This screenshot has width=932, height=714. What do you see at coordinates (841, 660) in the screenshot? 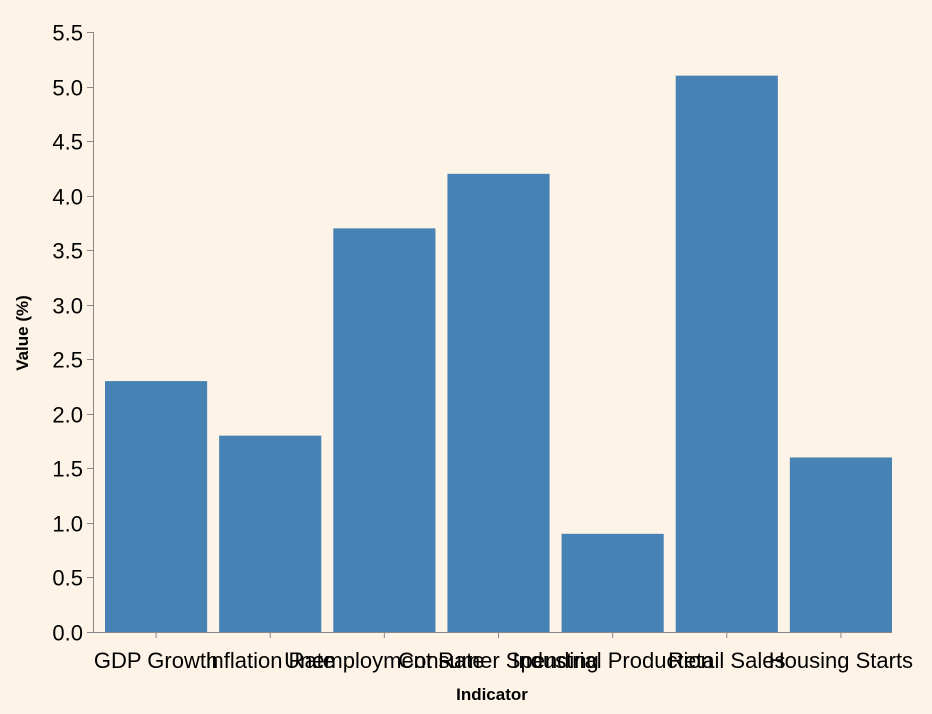
I see `x-tick-label: Housing Starts` at bounding box center [841, 660].